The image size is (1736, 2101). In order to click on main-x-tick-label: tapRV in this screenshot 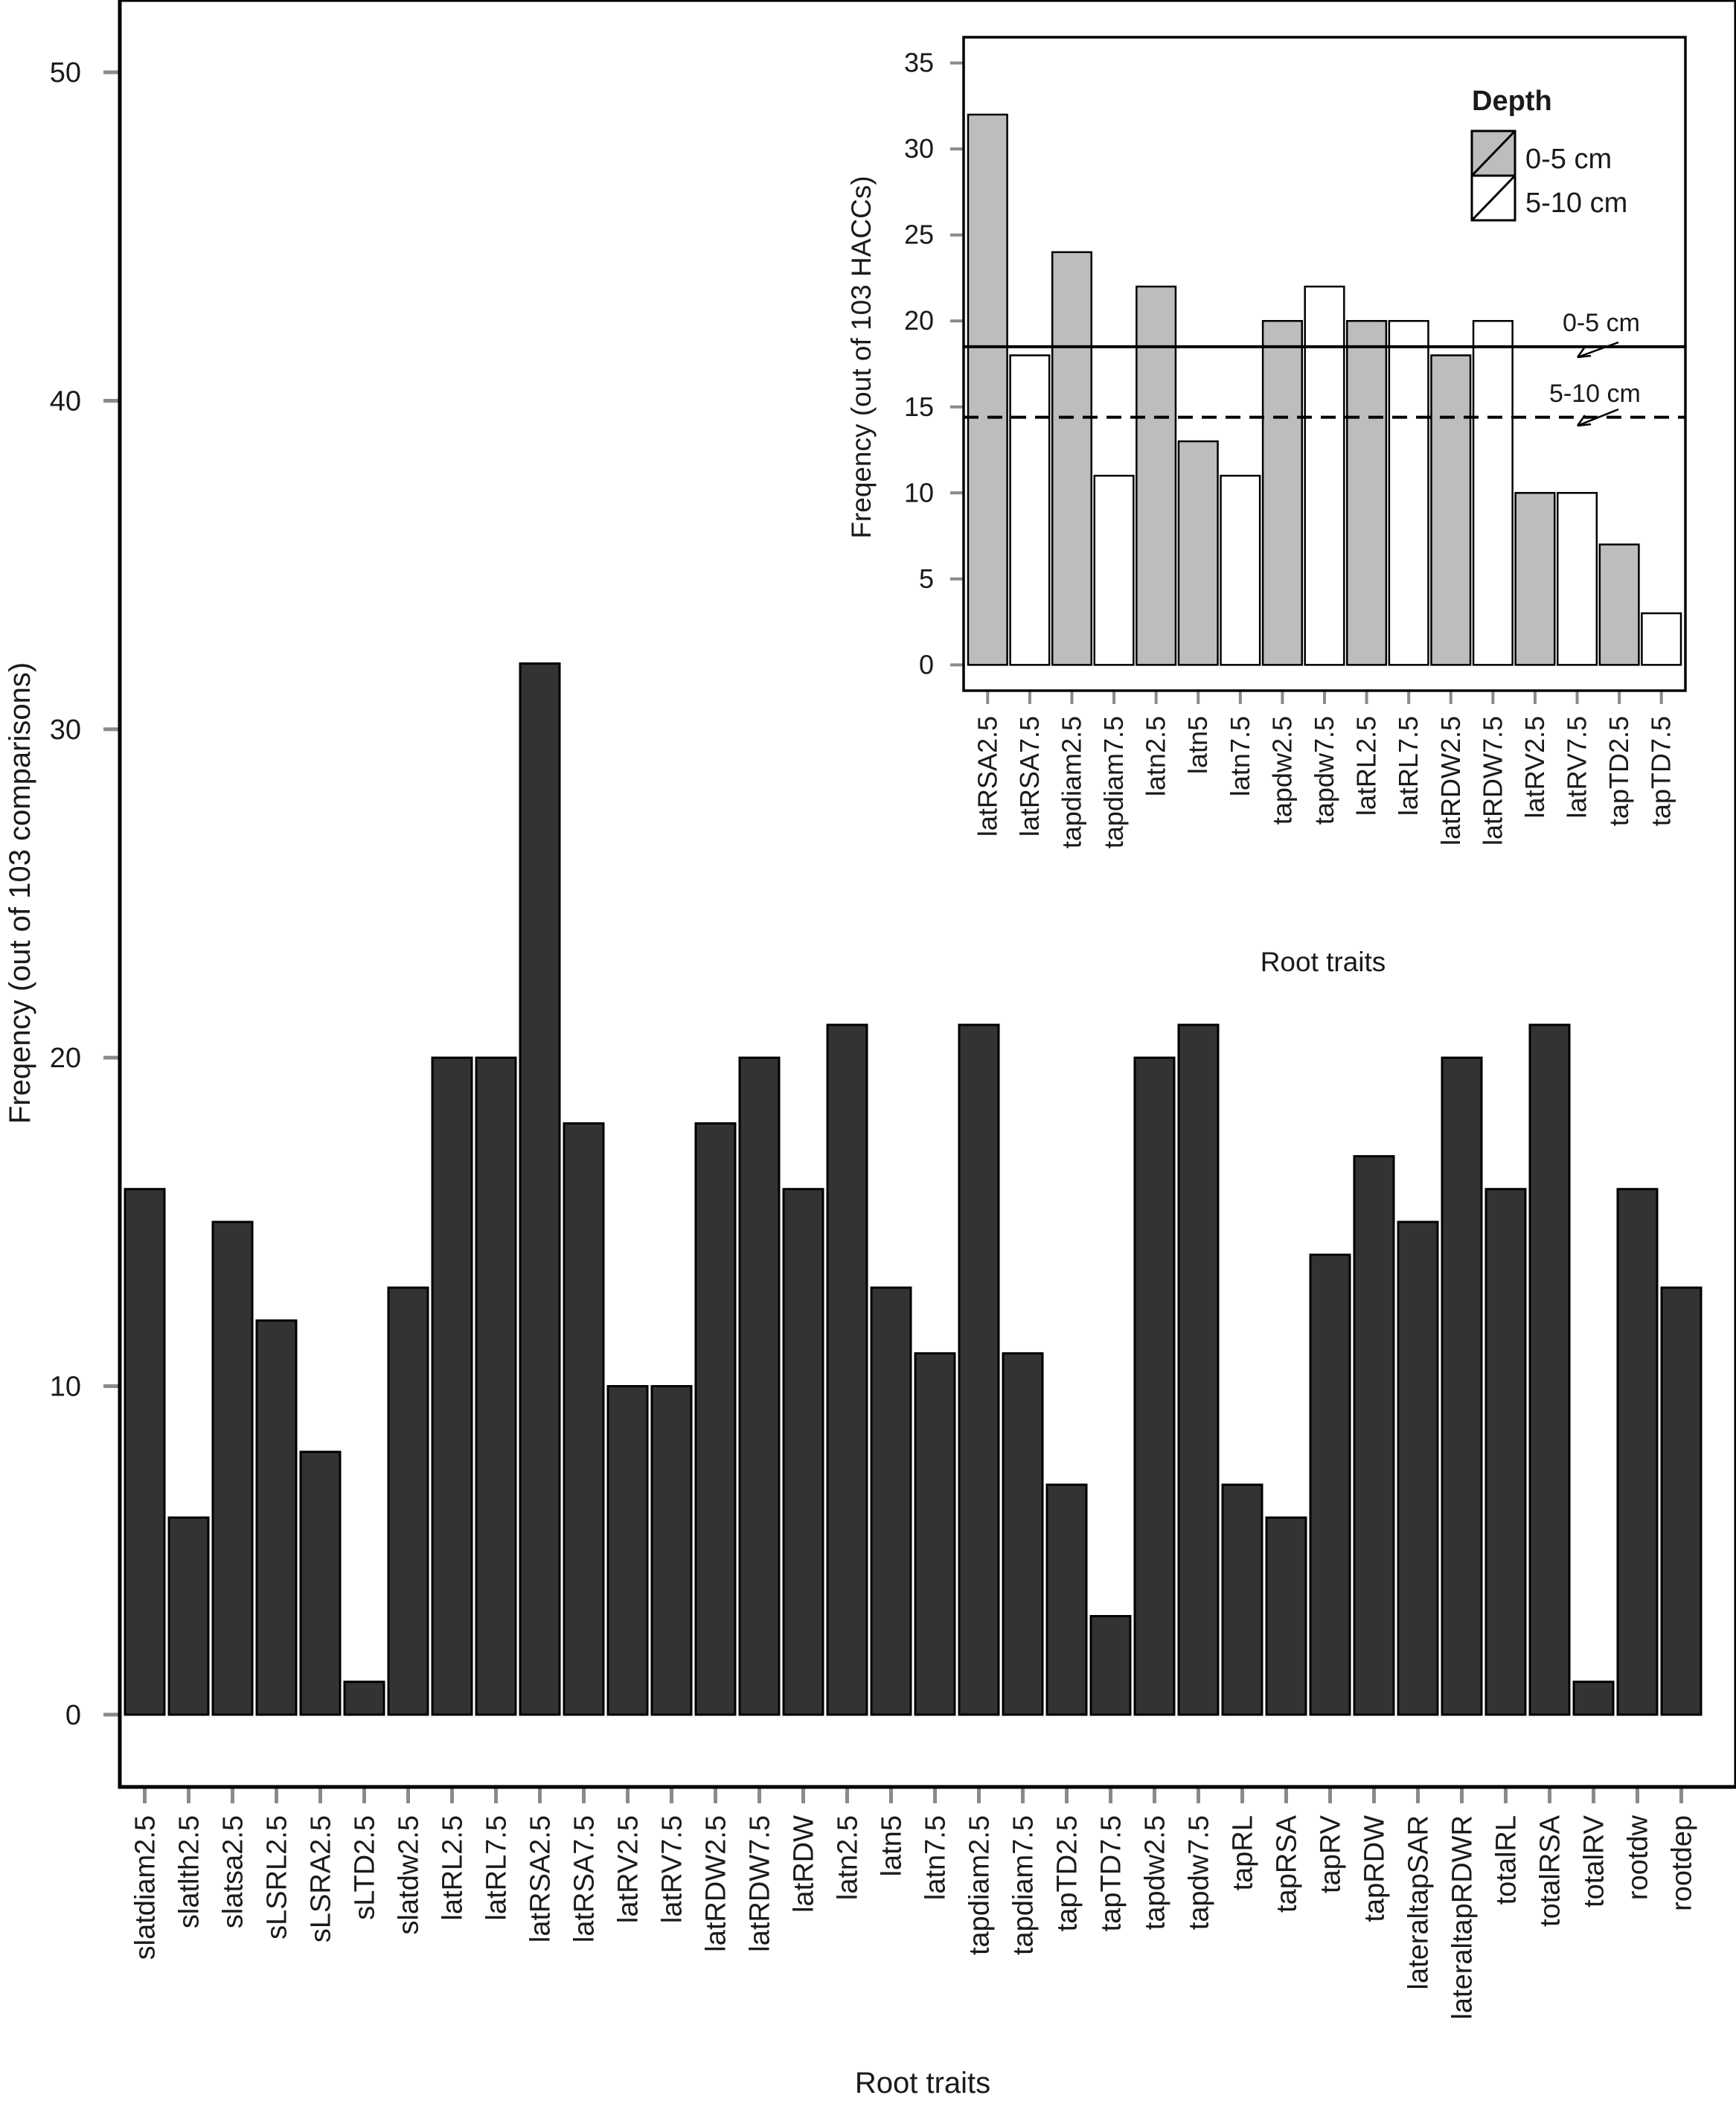, I will do `click(1331, 1853)`.